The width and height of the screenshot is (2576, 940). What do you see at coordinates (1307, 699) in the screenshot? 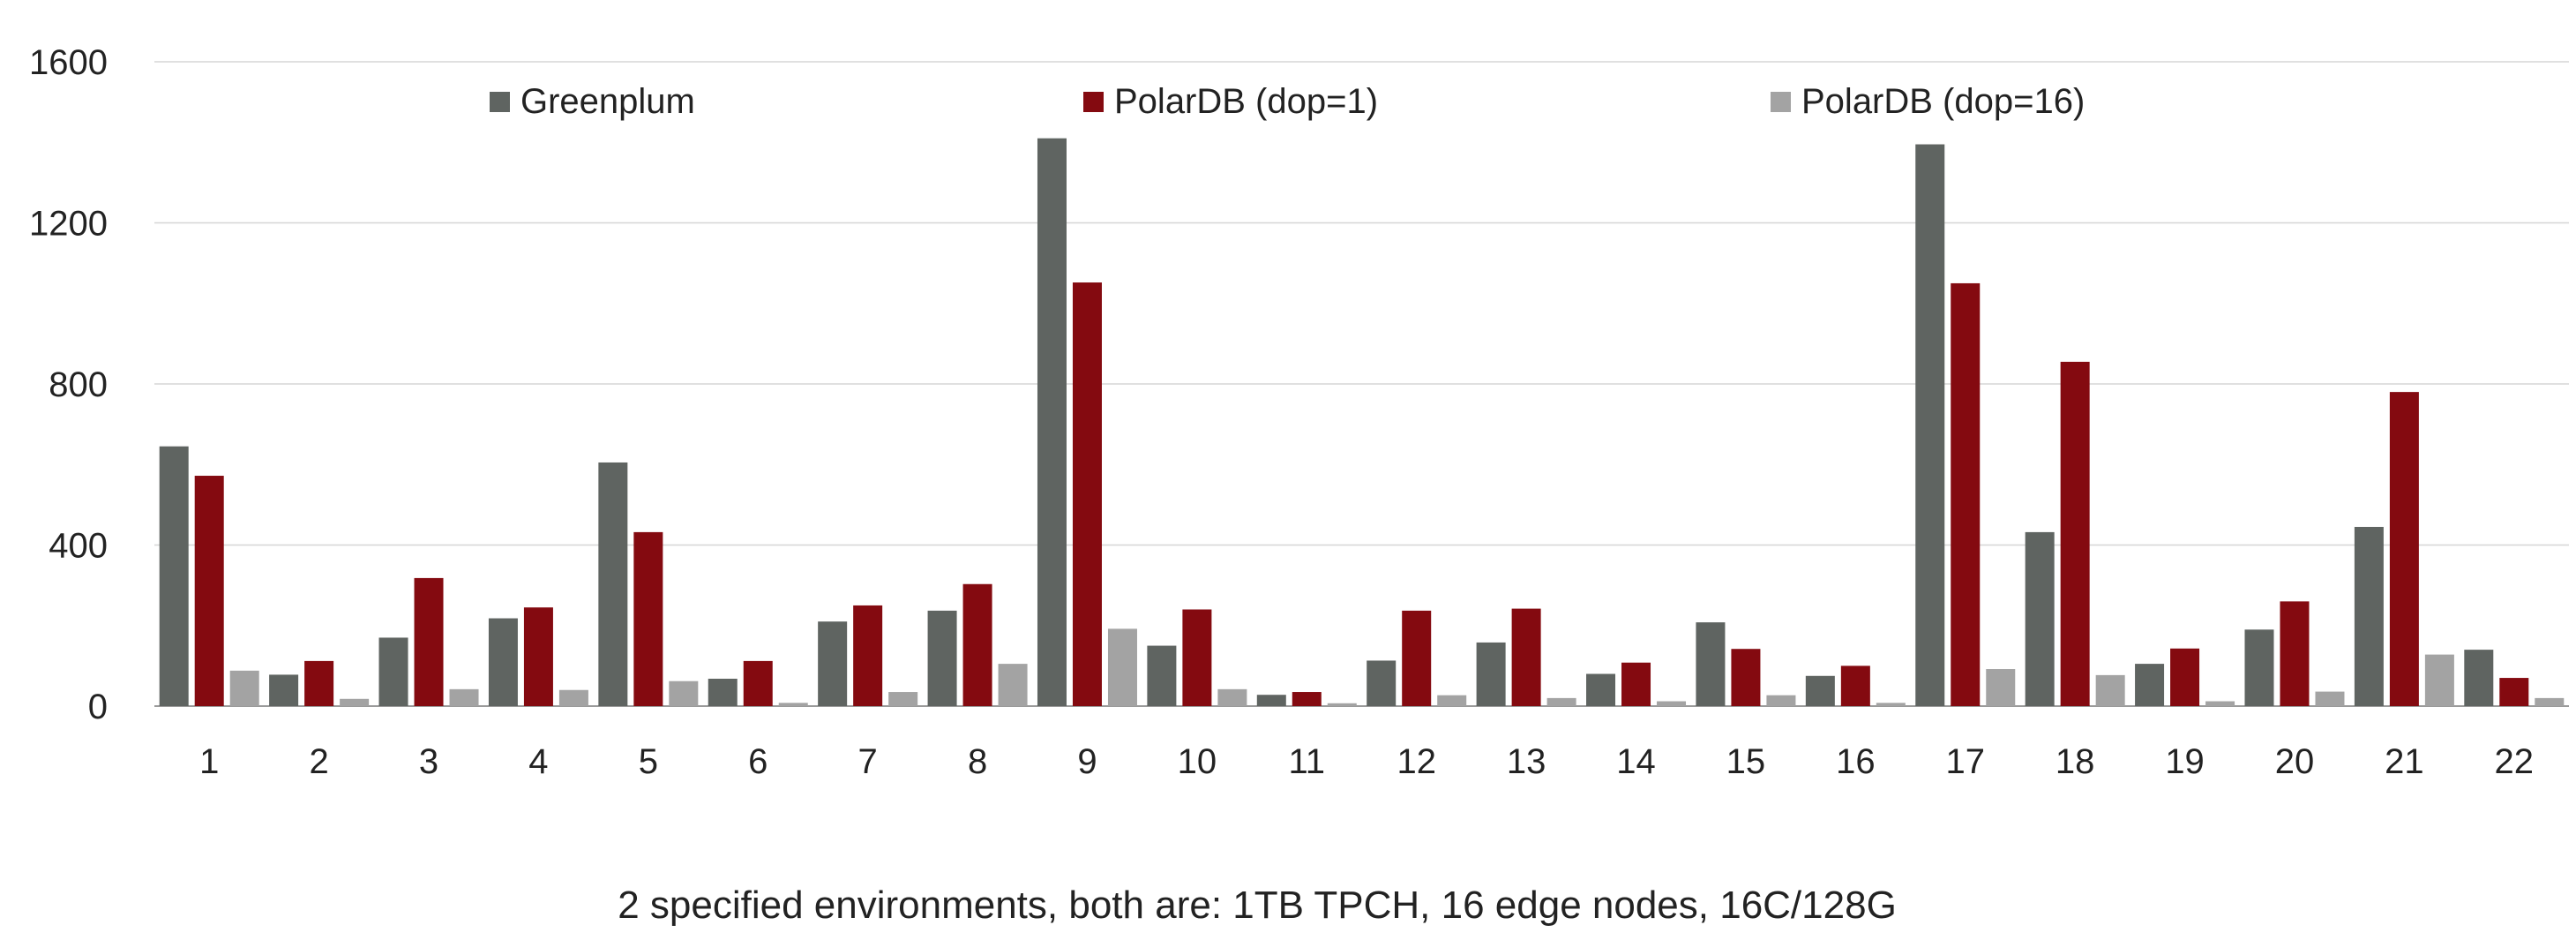
I see `bar-polardb-dop1-q11` at bounding box center [1307, 699].